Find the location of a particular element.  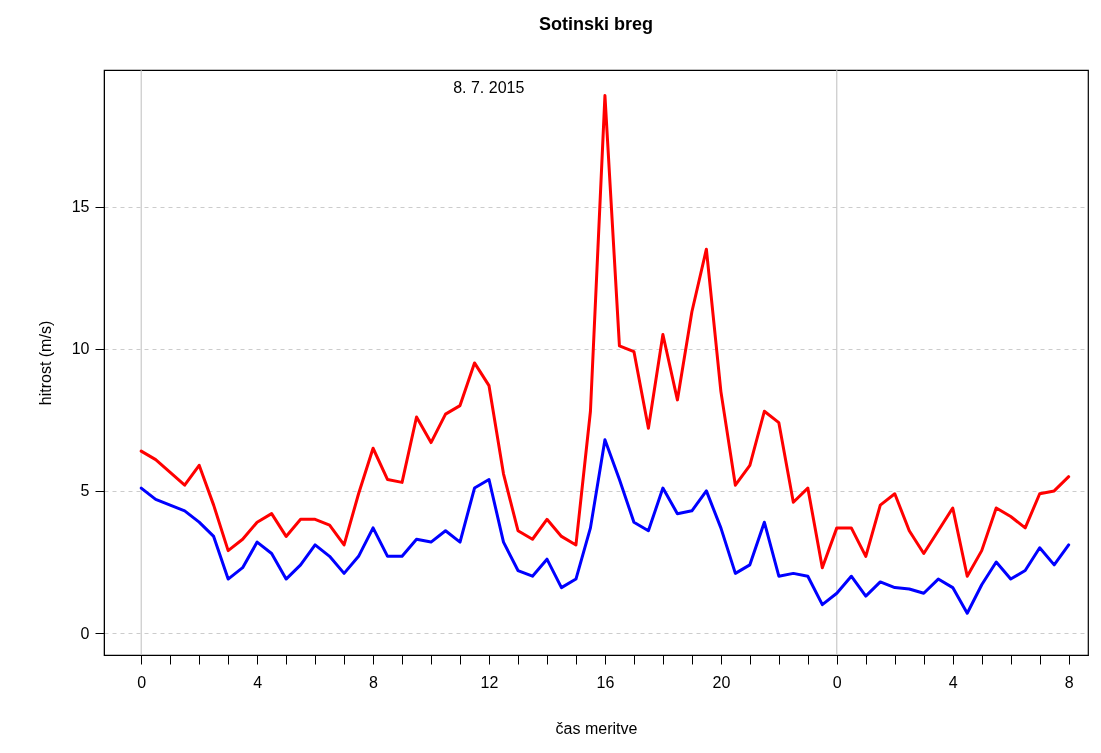

annotation: 8. 7. 2015 is located at coordinates (489, 87).